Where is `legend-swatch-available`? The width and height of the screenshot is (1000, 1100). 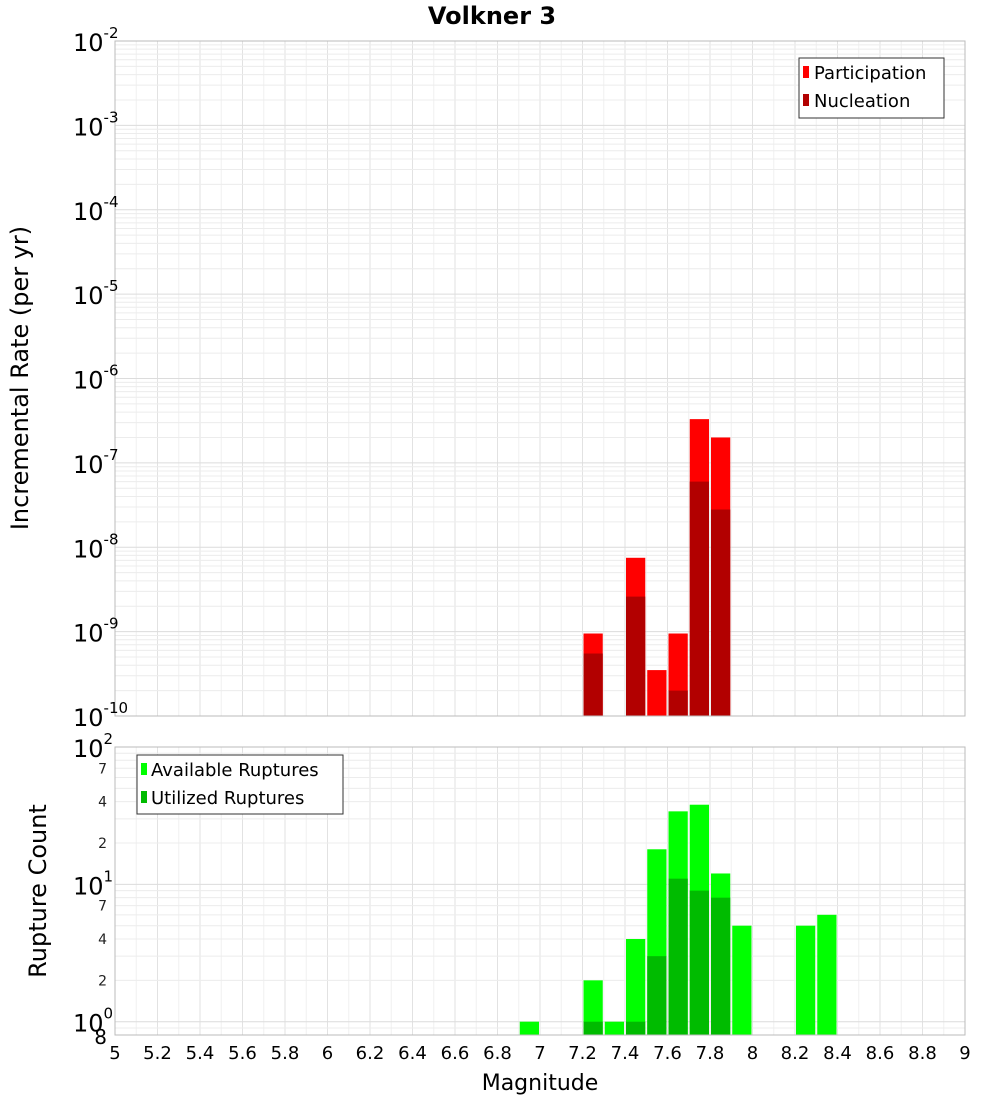
legend-swatch-available is located at coordinates (144, 769).